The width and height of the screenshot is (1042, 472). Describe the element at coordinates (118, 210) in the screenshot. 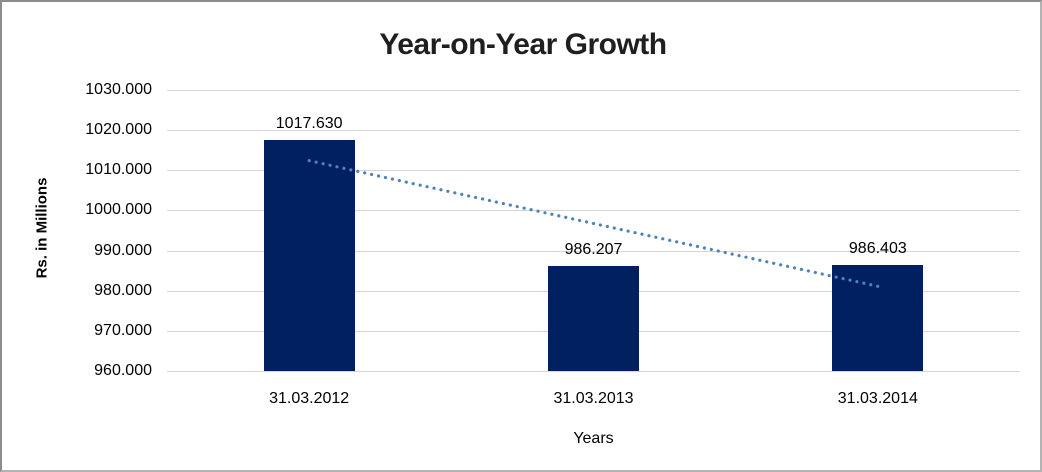

I see `y-tick-label: 1000.000` at that location.